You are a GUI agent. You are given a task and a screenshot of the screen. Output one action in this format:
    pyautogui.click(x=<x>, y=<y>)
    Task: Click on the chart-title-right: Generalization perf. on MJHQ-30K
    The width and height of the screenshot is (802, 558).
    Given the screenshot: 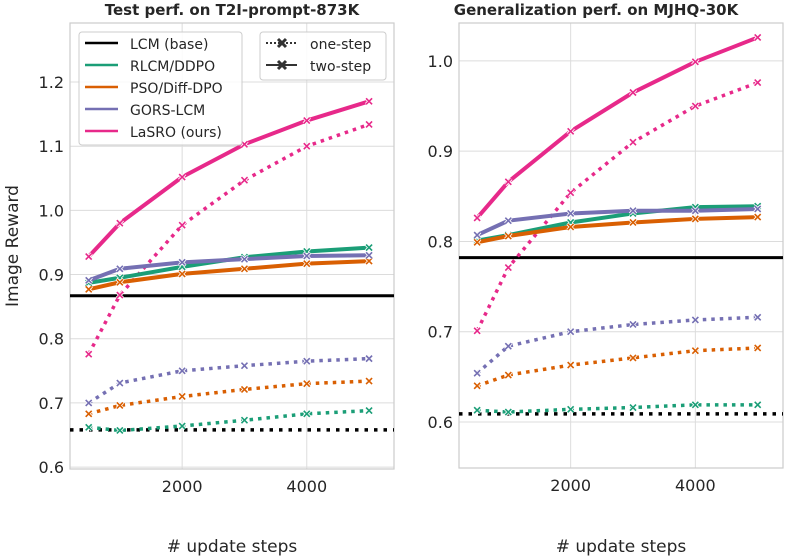 What is the action you would take?
    pyautogui.click(x=597, y=10)
    